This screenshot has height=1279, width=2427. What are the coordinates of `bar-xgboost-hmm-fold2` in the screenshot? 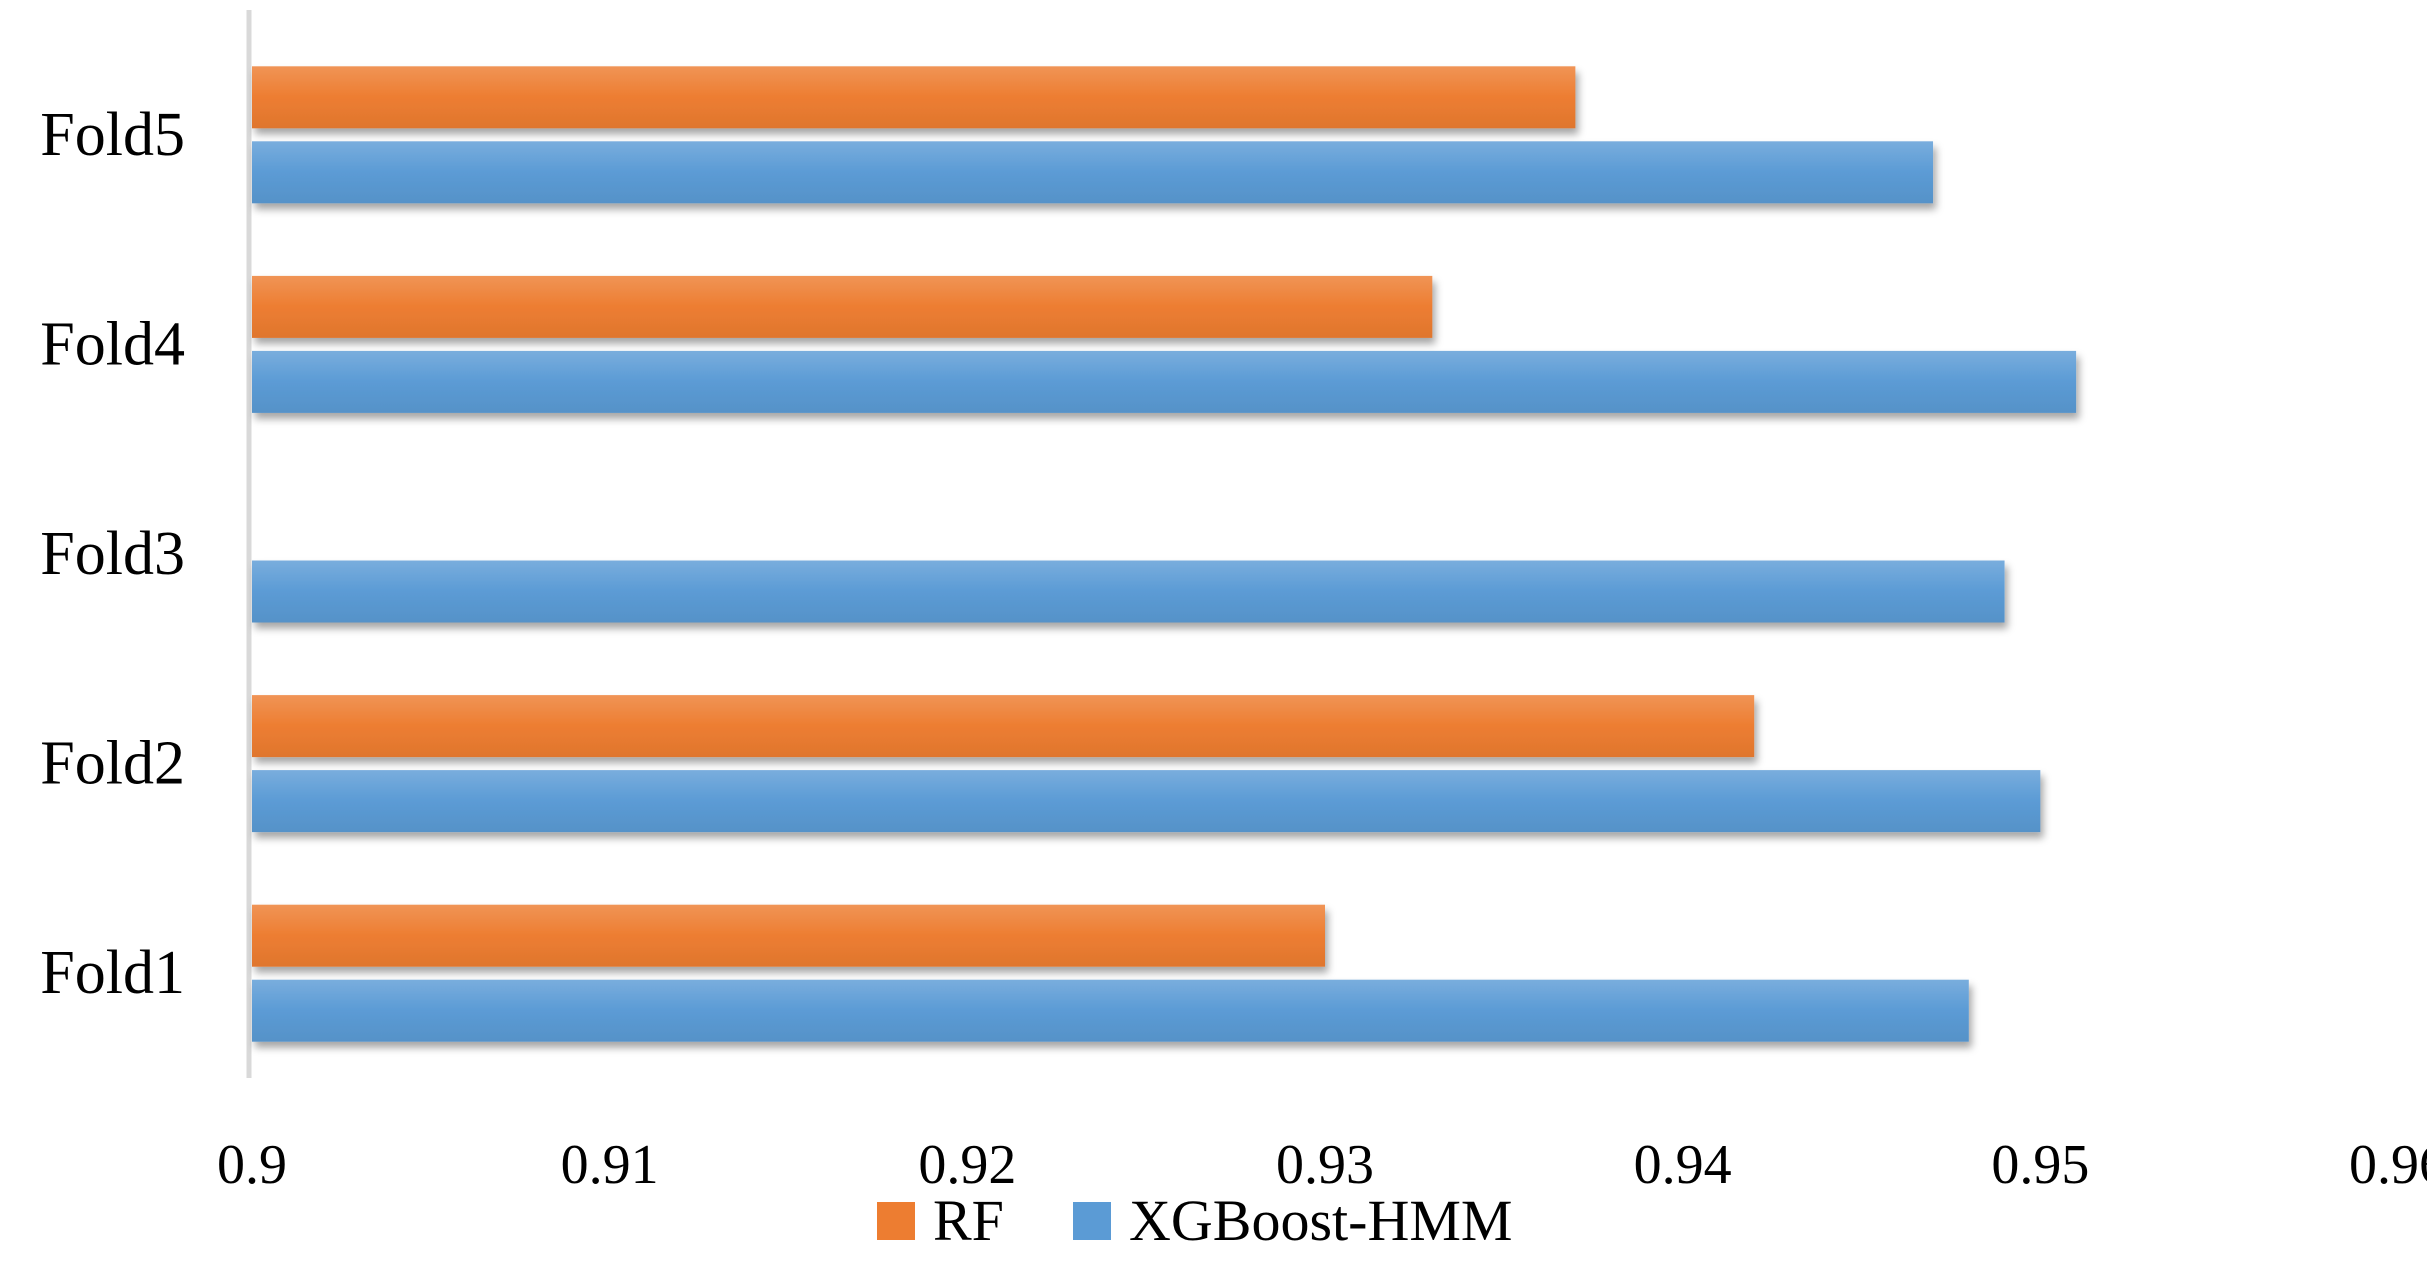 It's located at (1146, 801).